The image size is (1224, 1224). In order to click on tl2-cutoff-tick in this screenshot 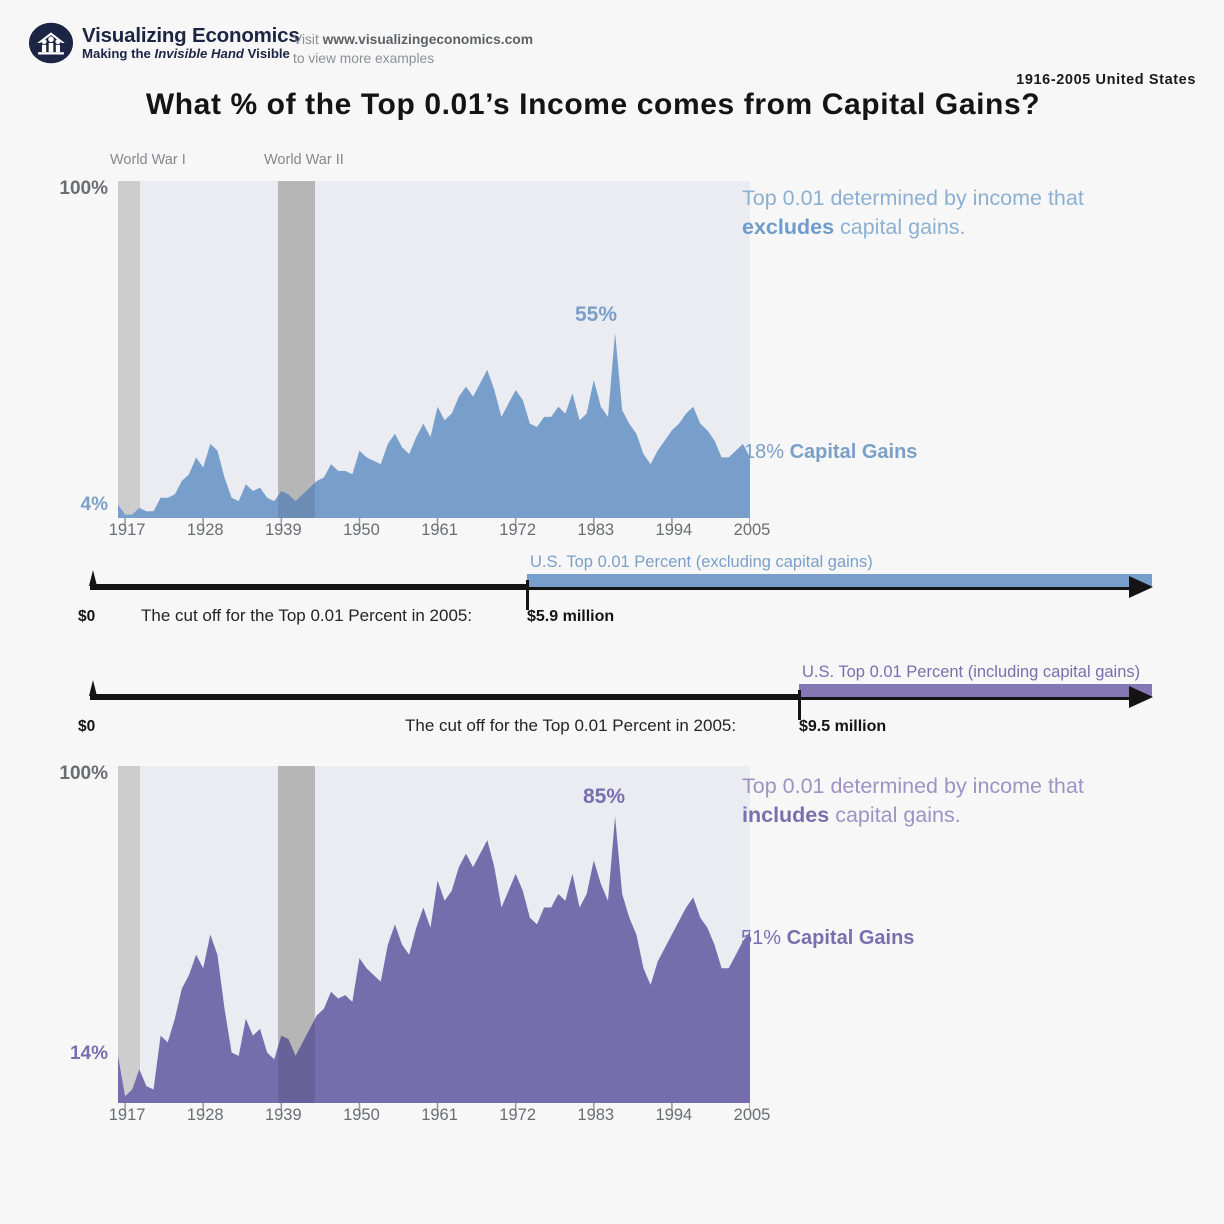, I will do `click(799, 705)`.